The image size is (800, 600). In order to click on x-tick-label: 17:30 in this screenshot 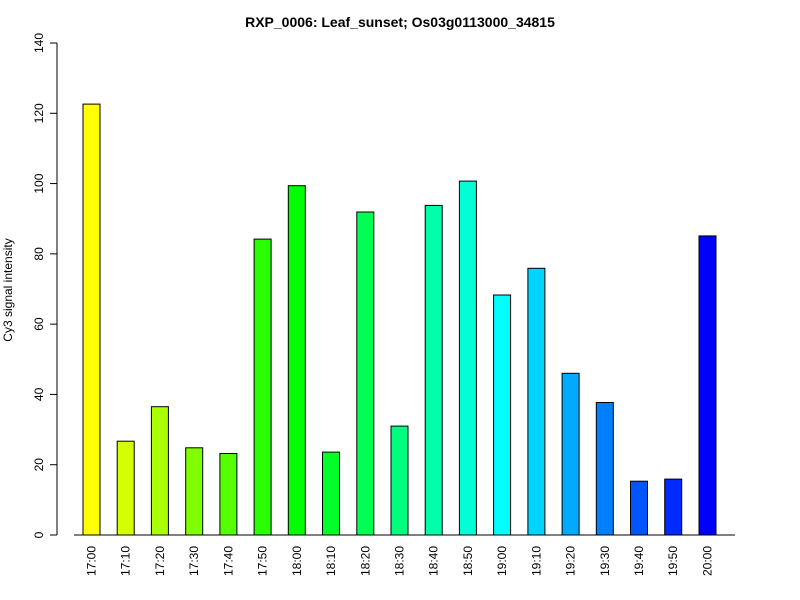, I will do `click(194, 561)`.